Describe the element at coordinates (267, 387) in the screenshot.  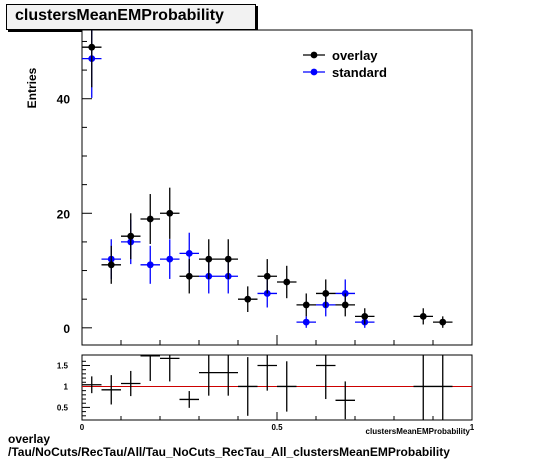
I see `ratio-points` at that location.